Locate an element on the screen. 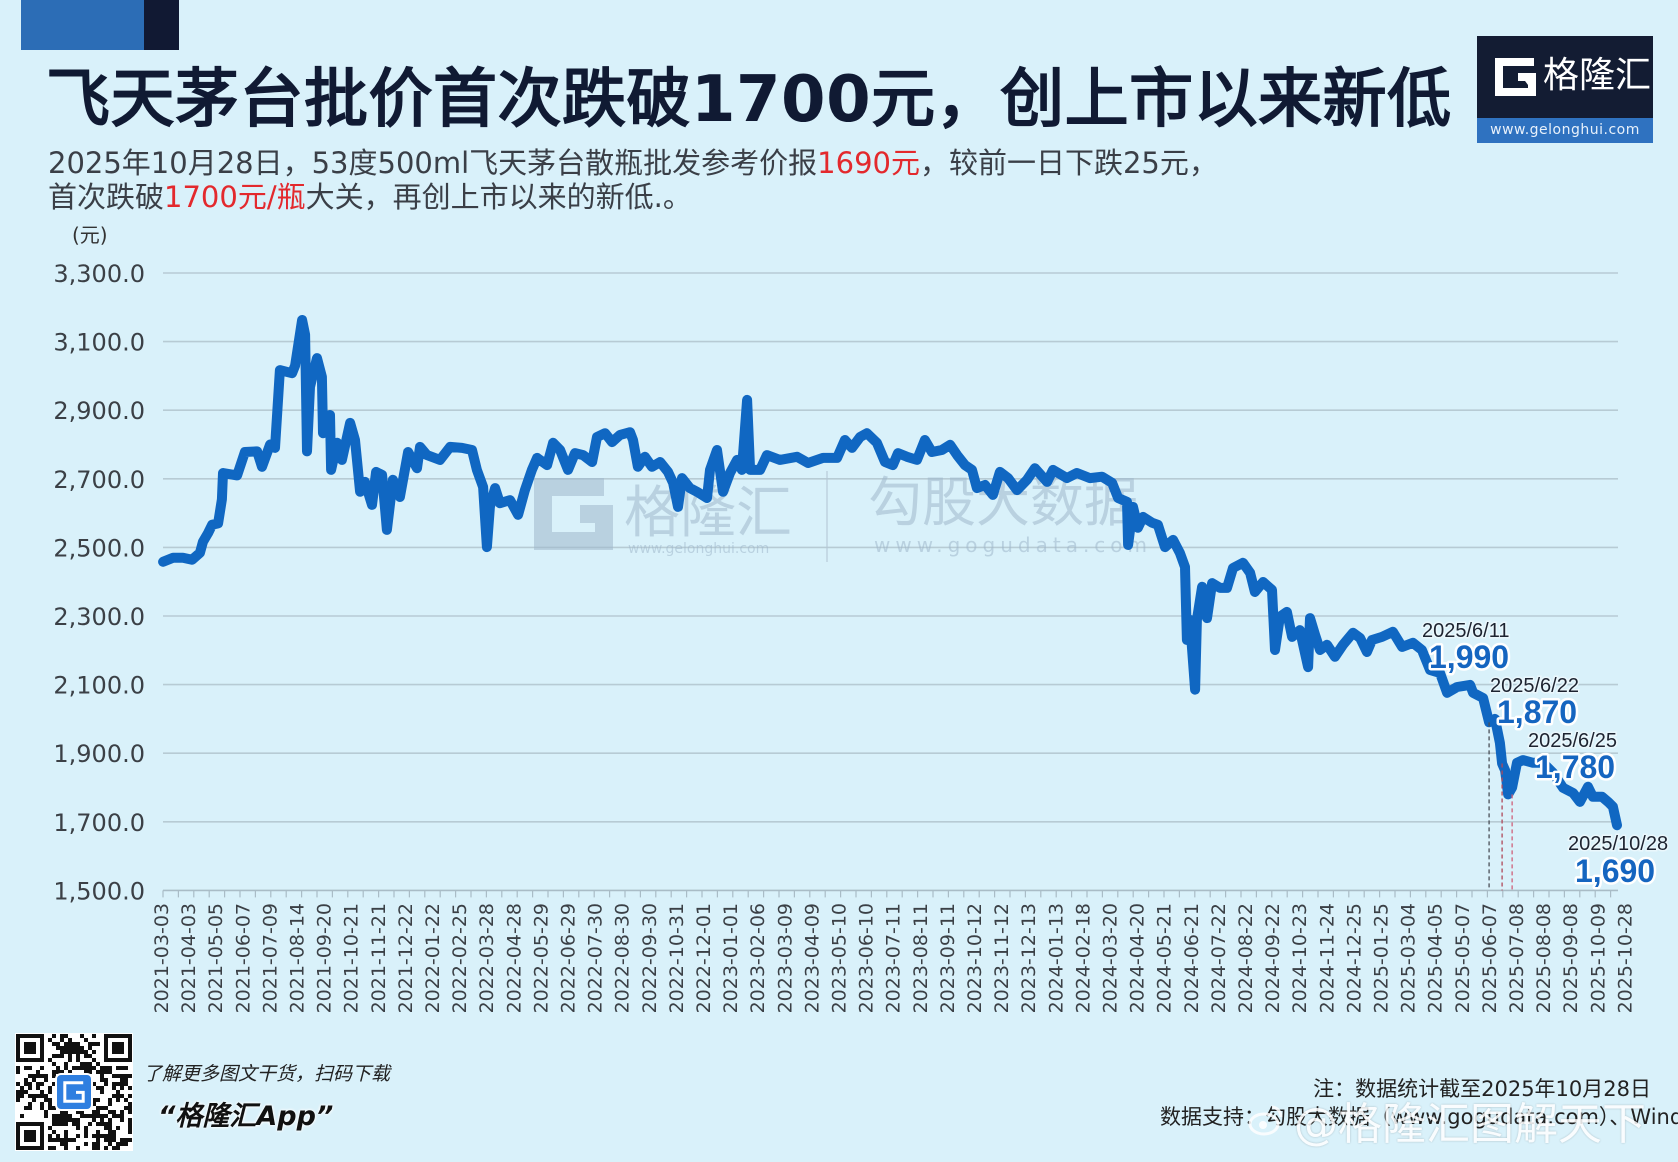  y-axis-unit-label: (元) is located at coordinates (90, 235).